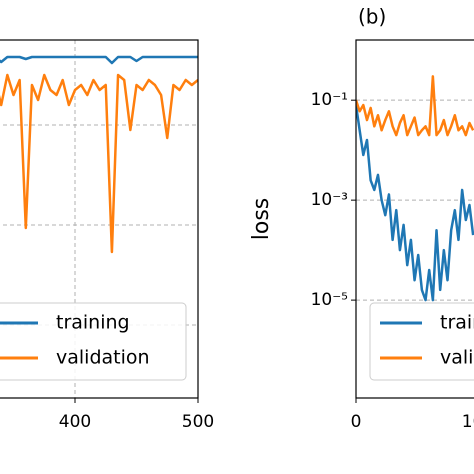  Describe the element at coordinates (468, 422) in the screenshot. I see `x-tick-label: 100` at that location.